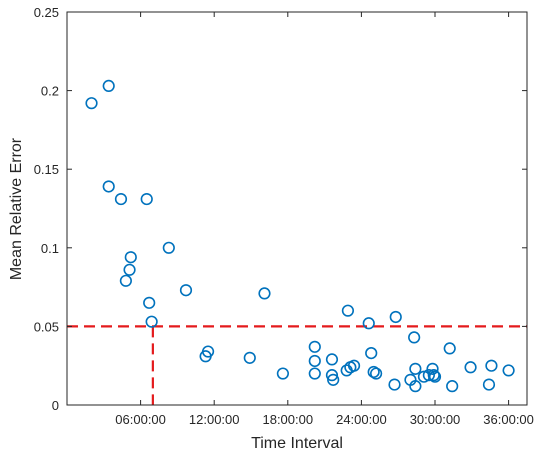  Describe the element at coordinates (435, 419) in the screenshot. I see `x-tick-label: 30:00:00` at that location.